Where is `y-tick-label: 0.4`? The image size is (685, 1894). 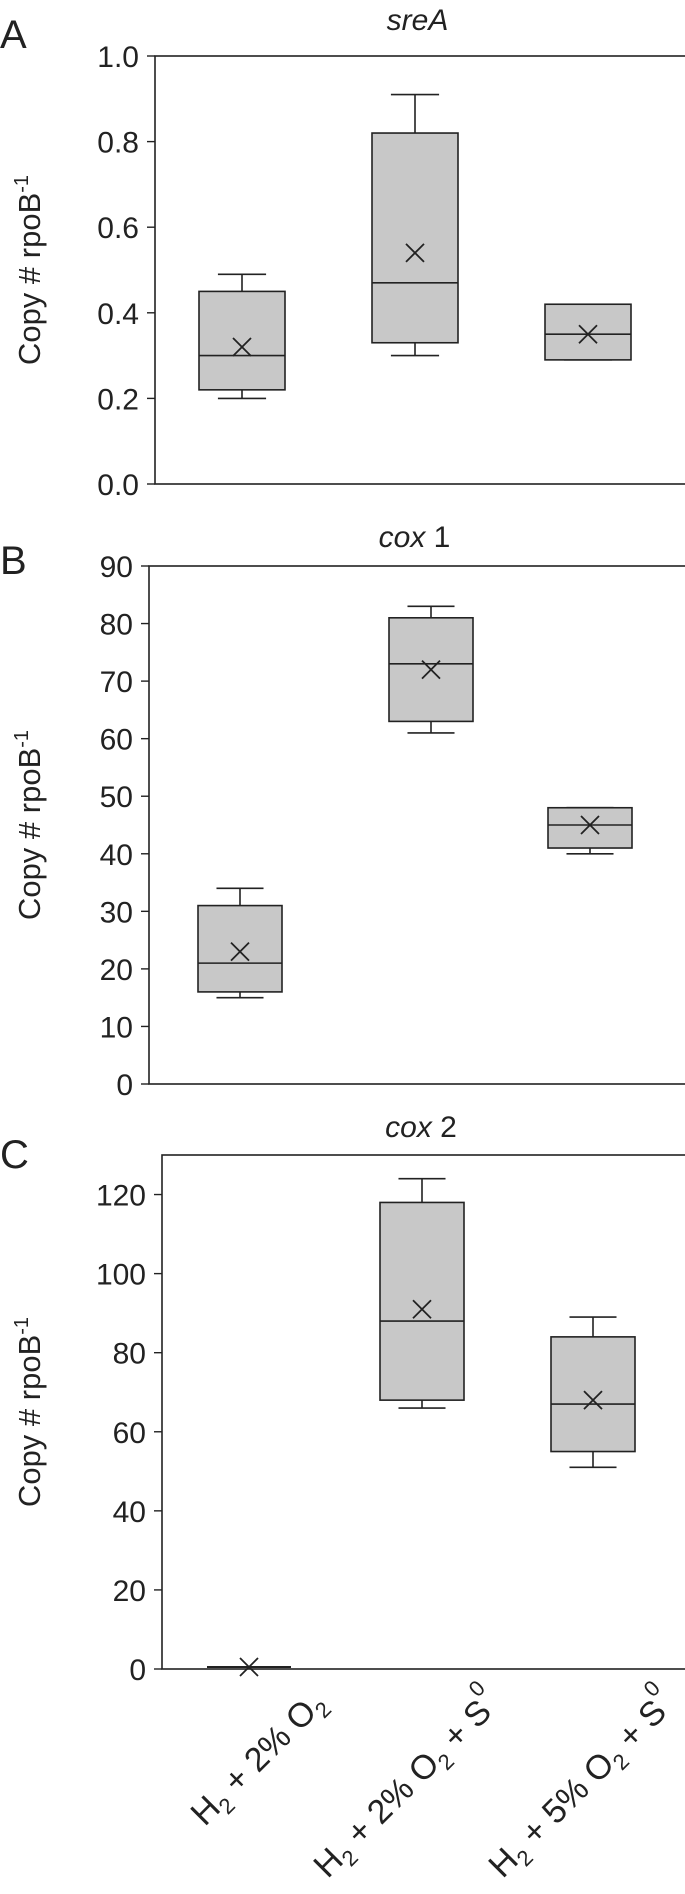 y-tick-label: 0.4 is located at coordinates (118, 314).